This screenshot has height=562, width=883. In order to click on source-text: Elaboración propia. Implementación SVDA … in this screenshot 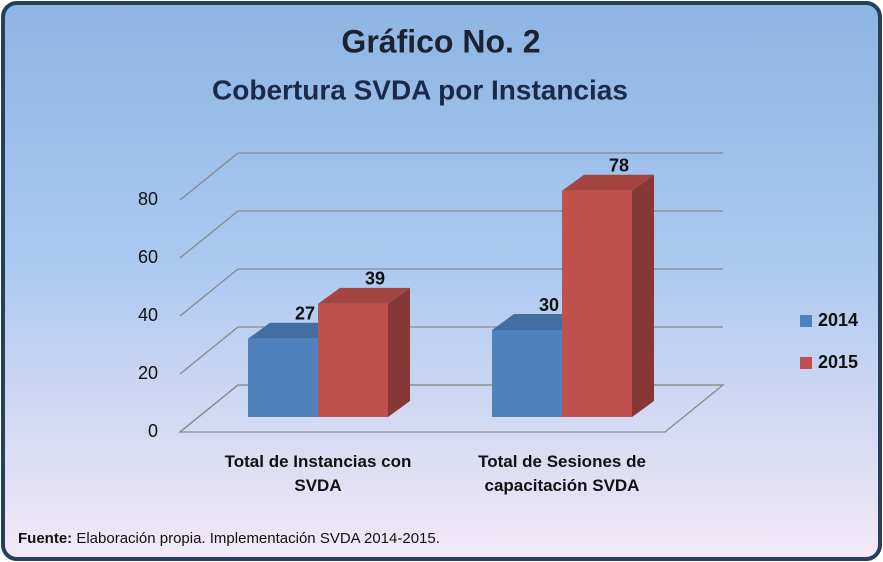, I will do `click(258, 538)`.